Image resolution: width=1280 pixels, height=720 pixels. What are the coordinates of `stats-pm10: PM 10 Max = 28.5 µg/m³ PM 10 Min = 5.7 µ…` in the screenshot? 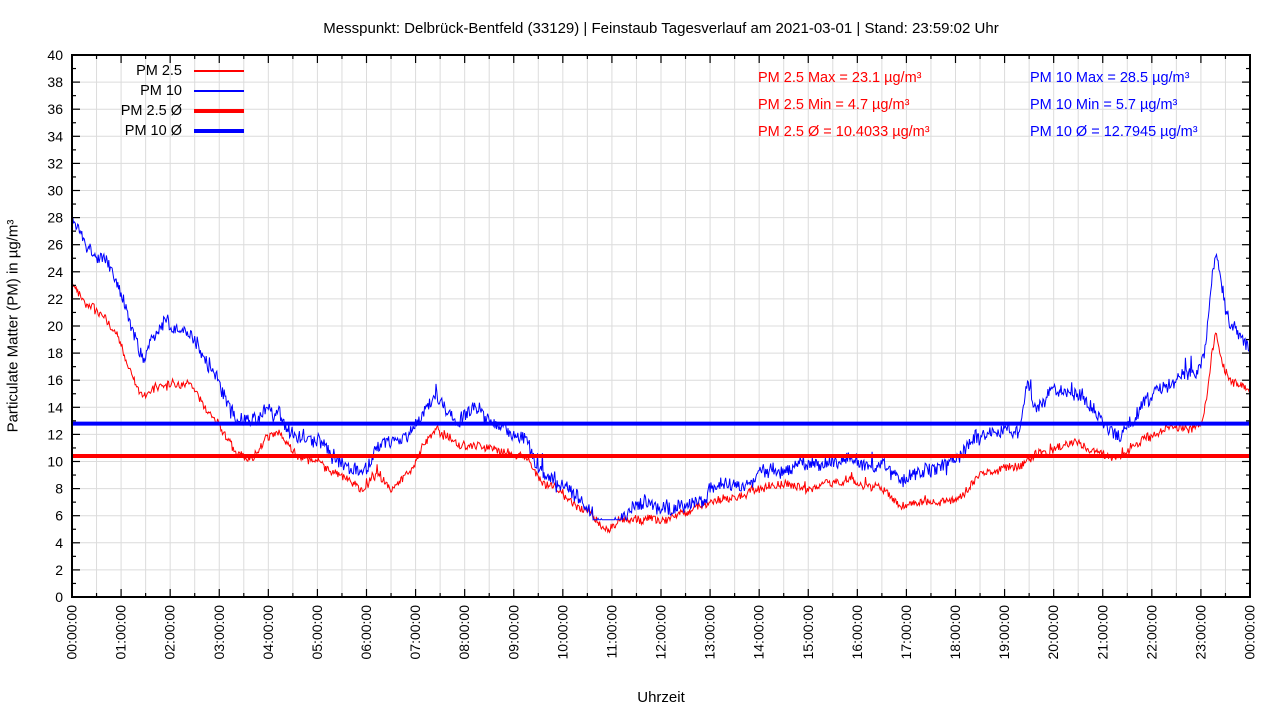 It's located at (1114, 105).